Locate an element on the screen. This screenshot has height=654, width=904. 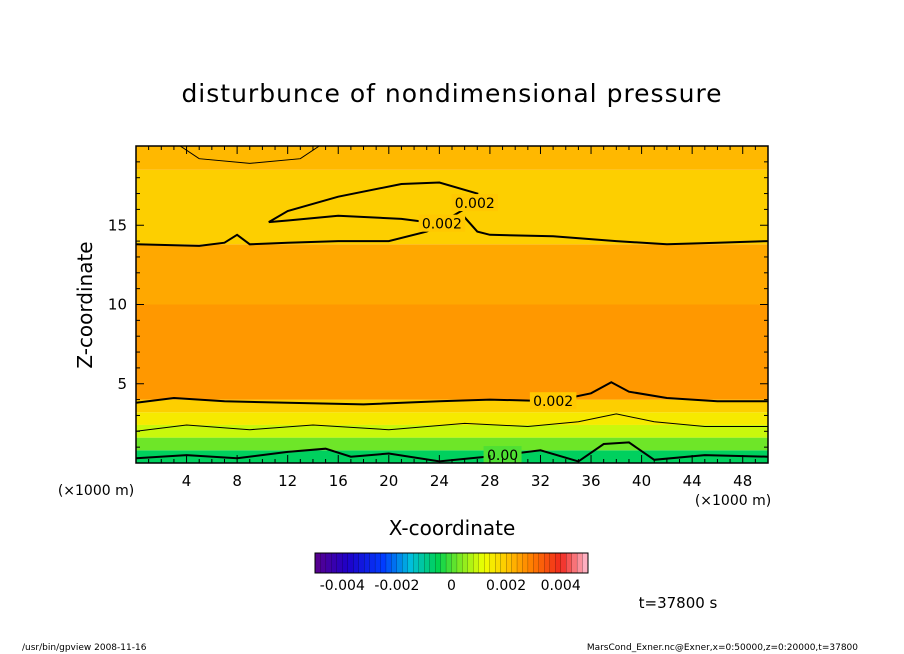
x-tick-label-12: 12 is located at coordinates (287, 481).